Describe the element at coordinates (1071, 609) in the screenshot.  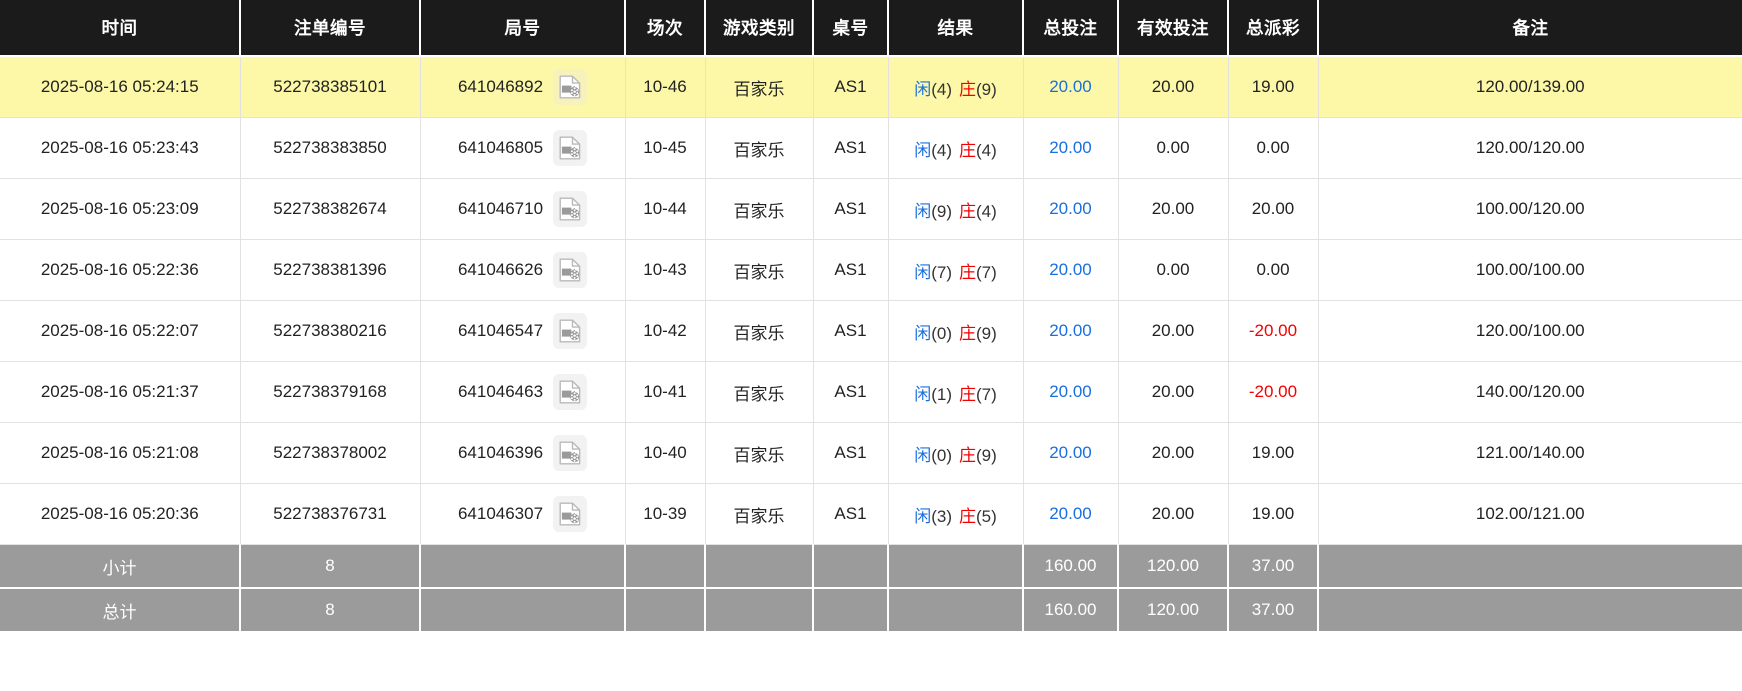
I see `summary-total-bet: 160.00` at that location.